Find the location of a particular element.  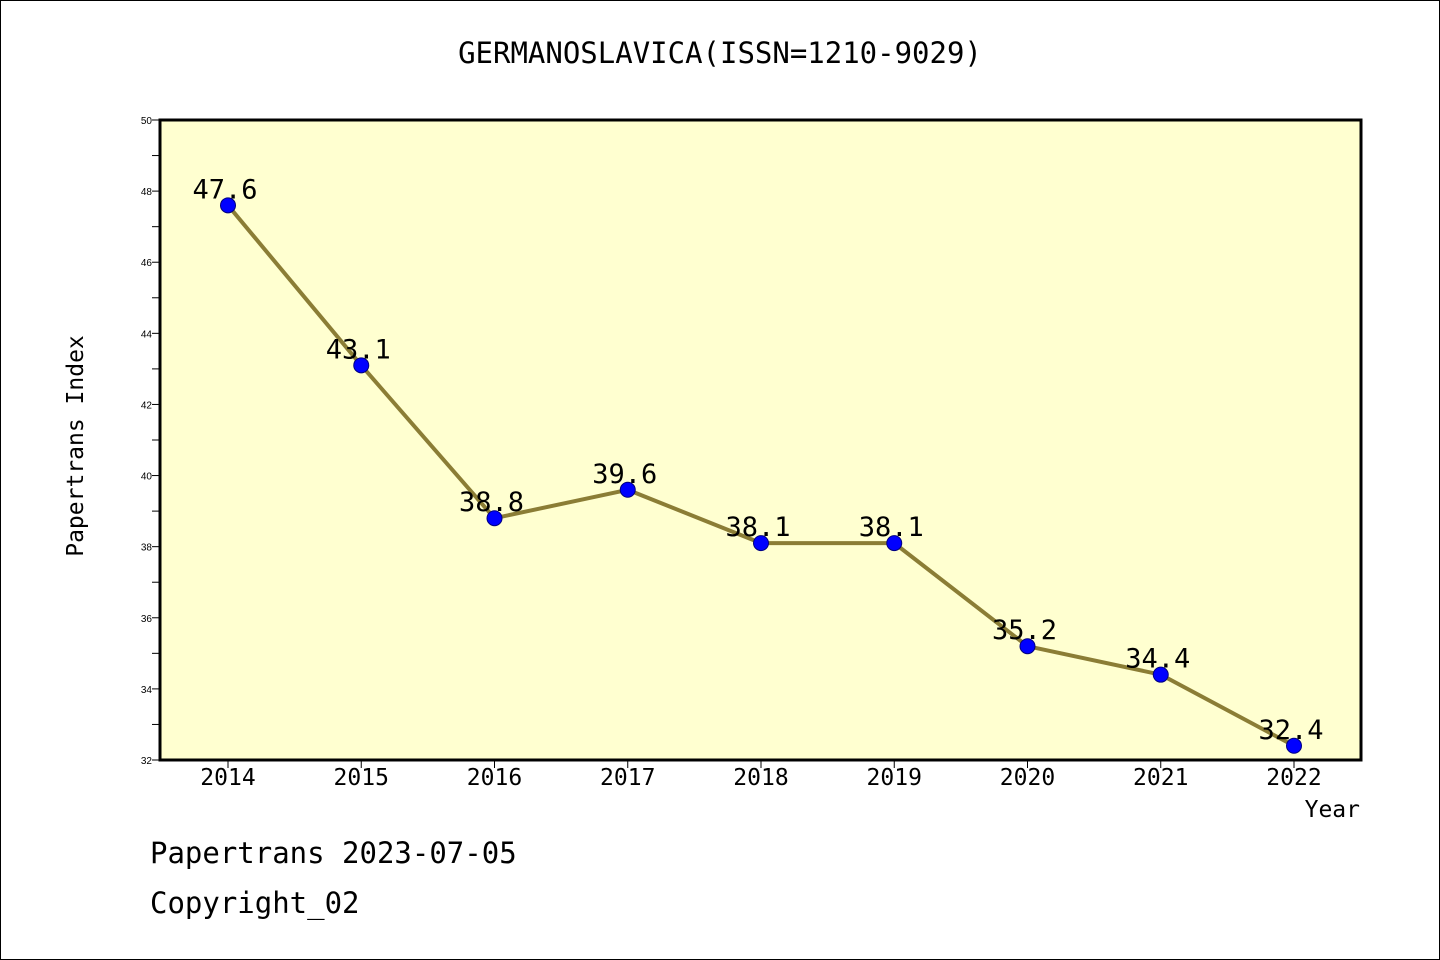

y-tick-label: 40 is located at coordinates (147, 477).